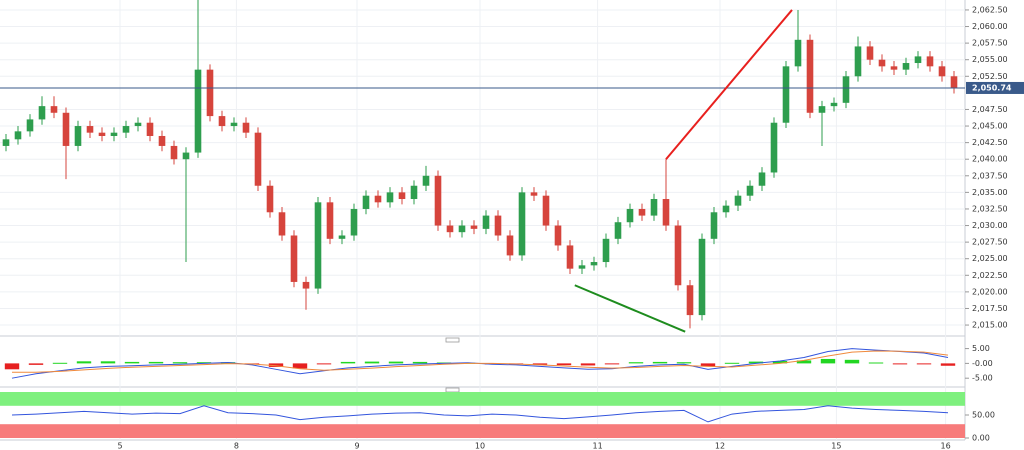 The width and height of the screenshot is (1024, 450). Describe the element at coordinates (992, 87) in the screenshot. I see `last-price-label: 2,050.74` at that location.